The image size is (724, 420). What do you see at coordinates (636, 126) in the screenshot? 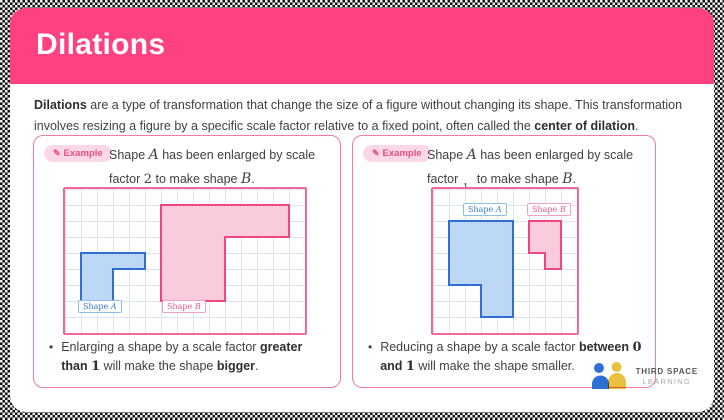
I see `intro-period: .` at bounding box center [636, 126].